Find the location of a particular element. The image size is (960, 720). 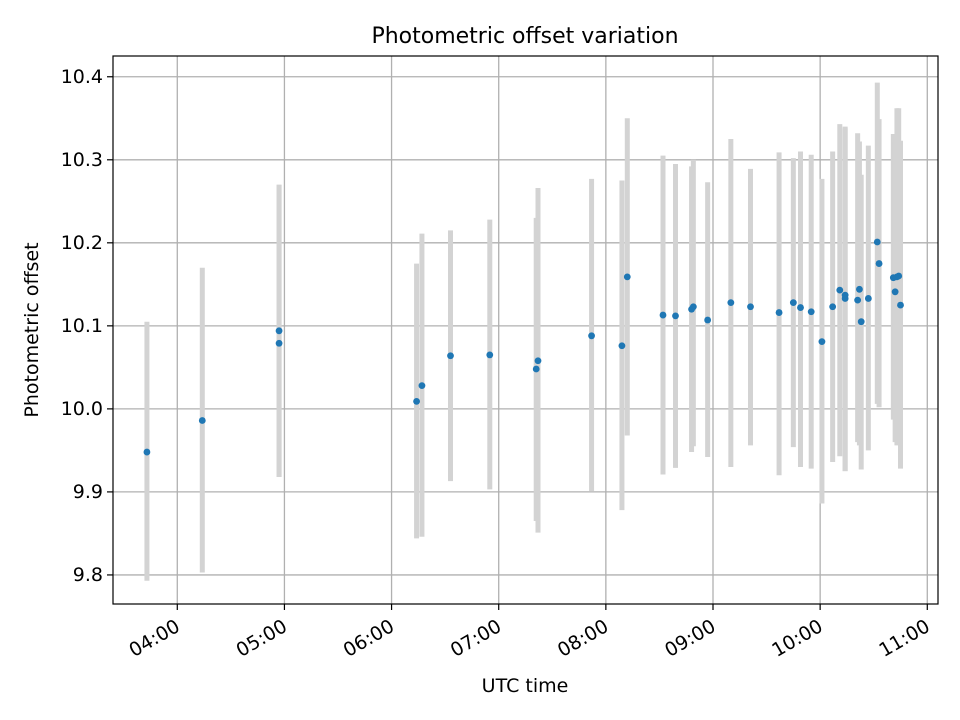

y-tick-label: 9.9 is located at coordinates (88, 492).